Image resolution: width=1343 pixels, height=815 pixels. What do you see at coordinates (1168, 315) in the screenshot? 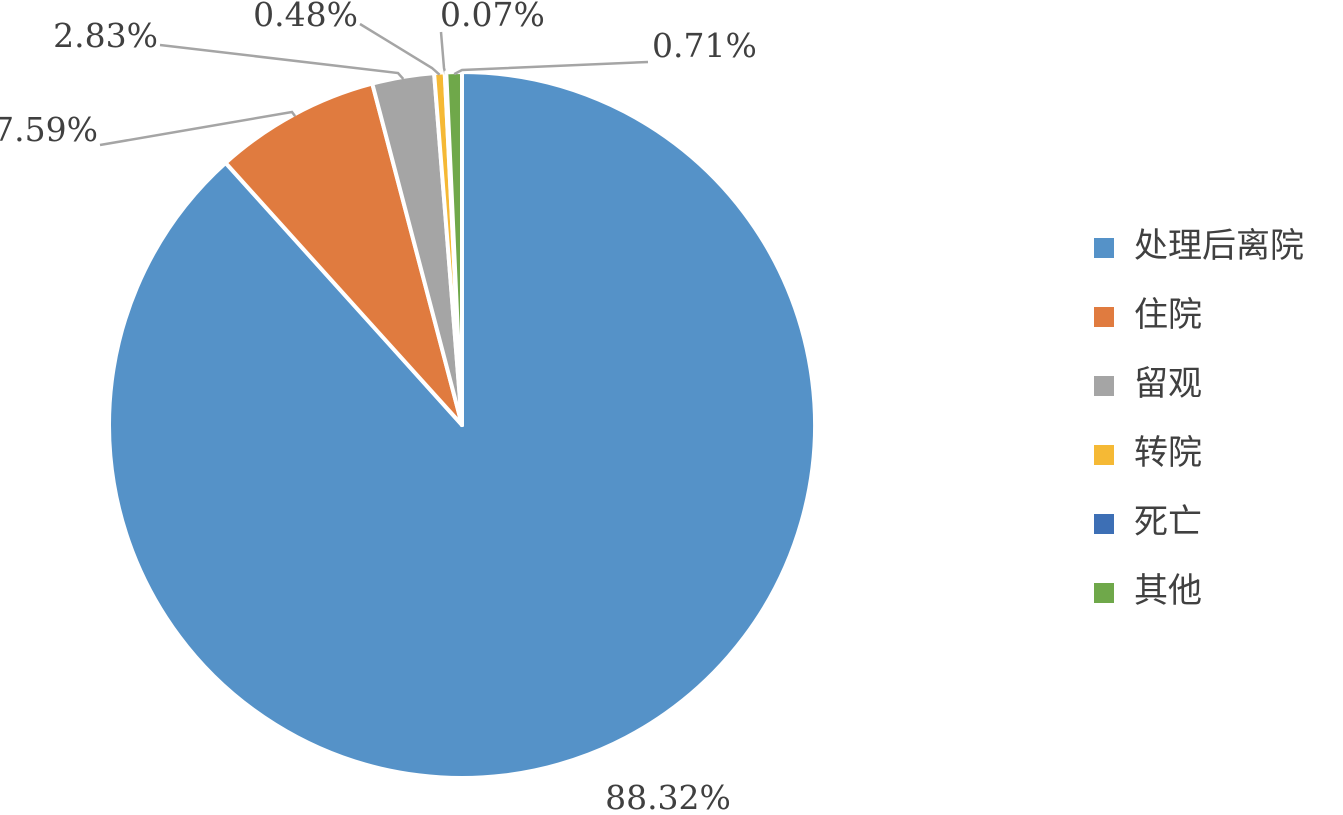
I see `legend-label: 住院` at bounding box center [1168, 315].